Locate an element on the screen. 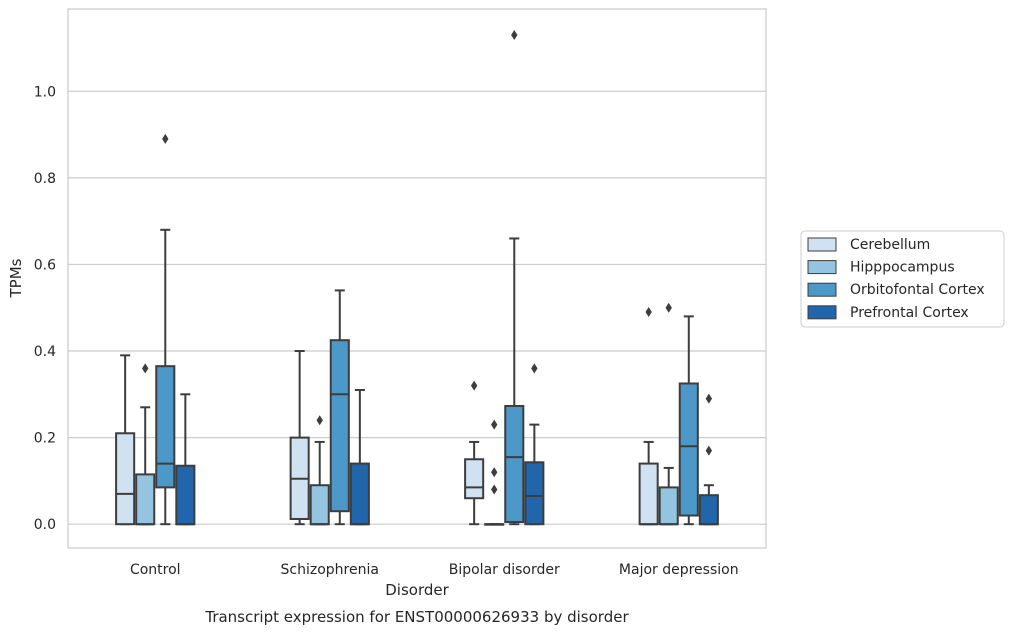 The height and width of the screenshot is (634, 1014). x-tick-label: Schizophrenia is located at coordinates (330, 570).